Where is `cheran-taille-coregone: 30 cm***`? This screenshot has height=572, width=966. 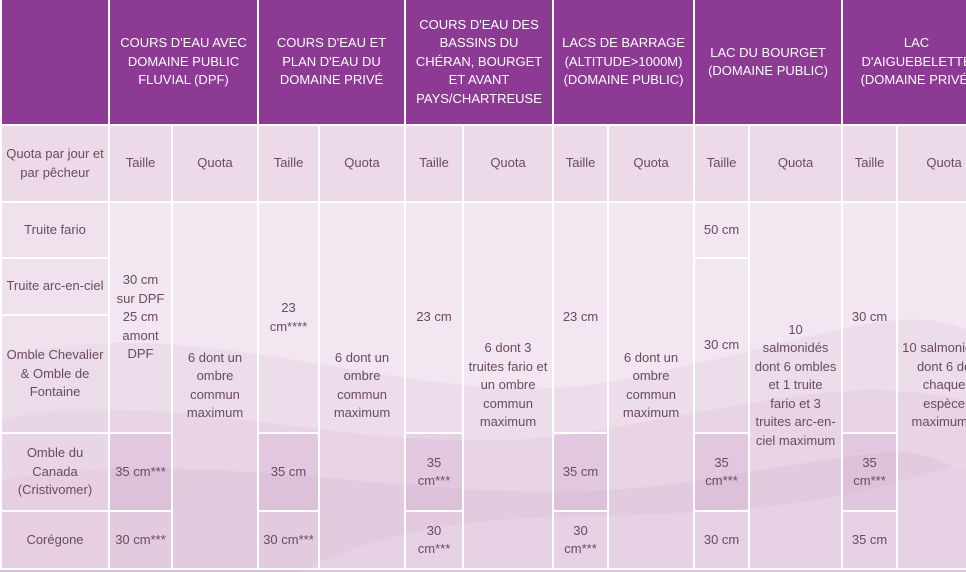 cheran-taille-coregone: 30 cm*** is located at coordinates (434, 540).